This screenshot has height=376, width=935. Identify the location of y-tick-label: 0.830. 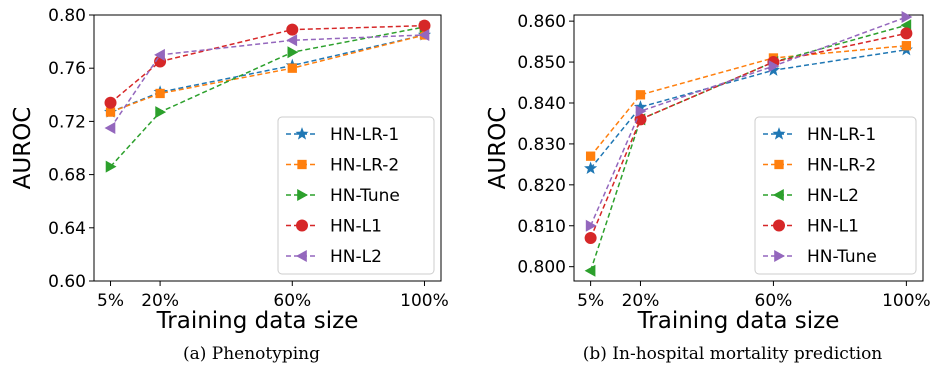
(541, 145).